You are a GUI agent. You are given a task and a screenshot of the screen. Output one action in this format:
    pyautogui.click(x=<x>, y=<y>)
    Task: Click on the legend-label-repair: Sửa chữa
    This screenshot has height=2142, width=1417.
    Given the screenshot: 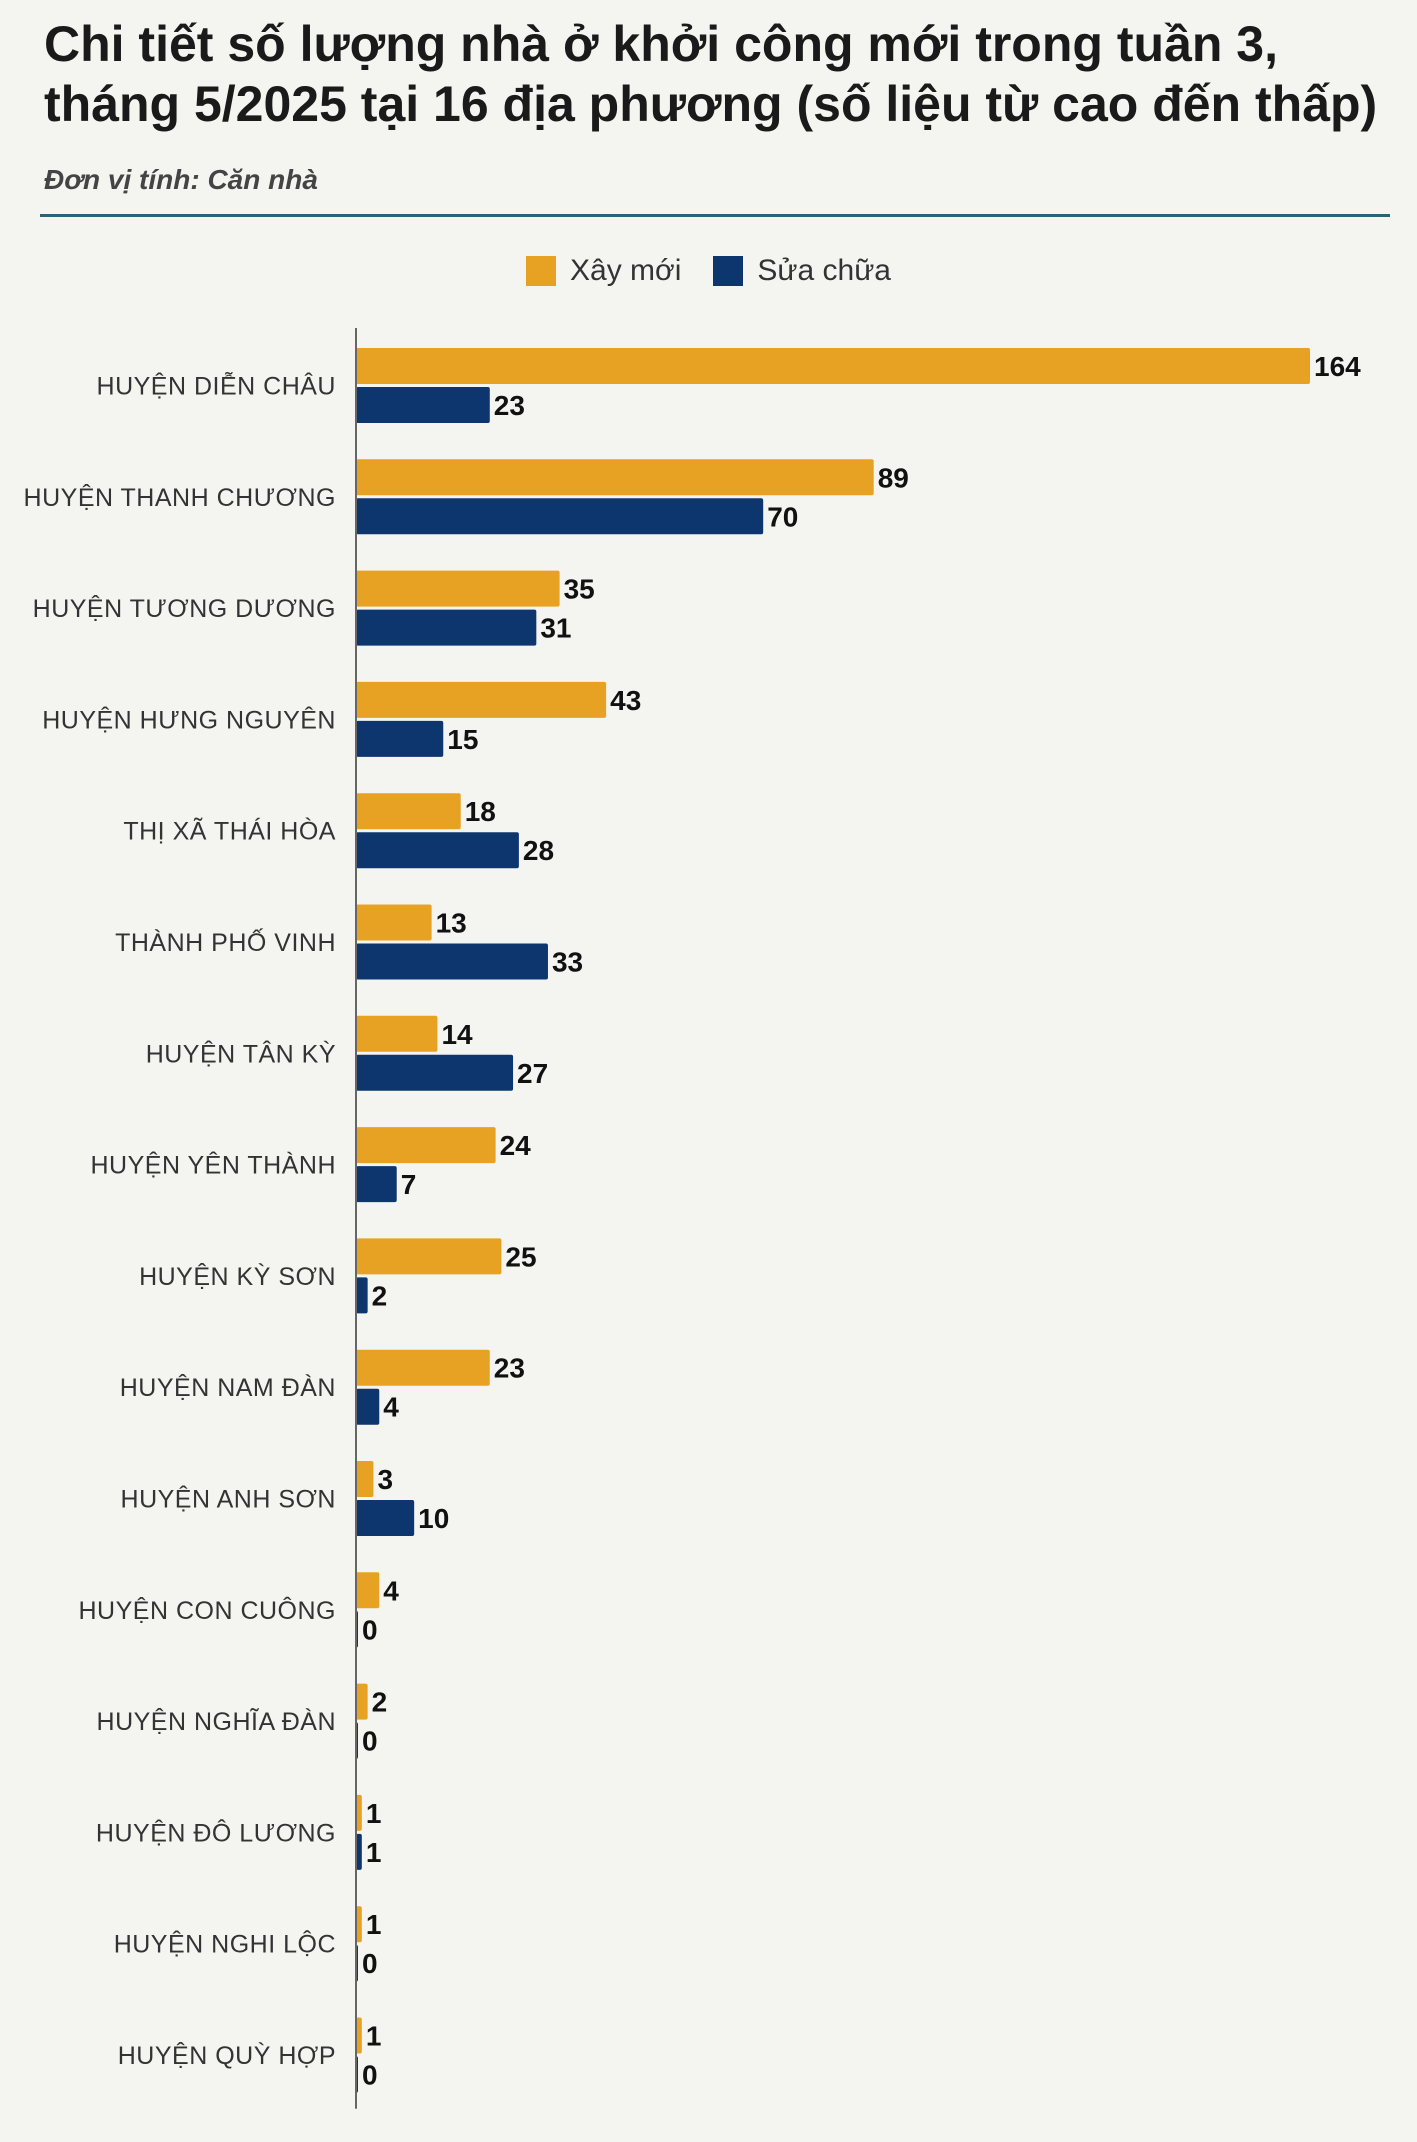 What is the action you would take?
    pyautogui.click(x=824, y=270)
    